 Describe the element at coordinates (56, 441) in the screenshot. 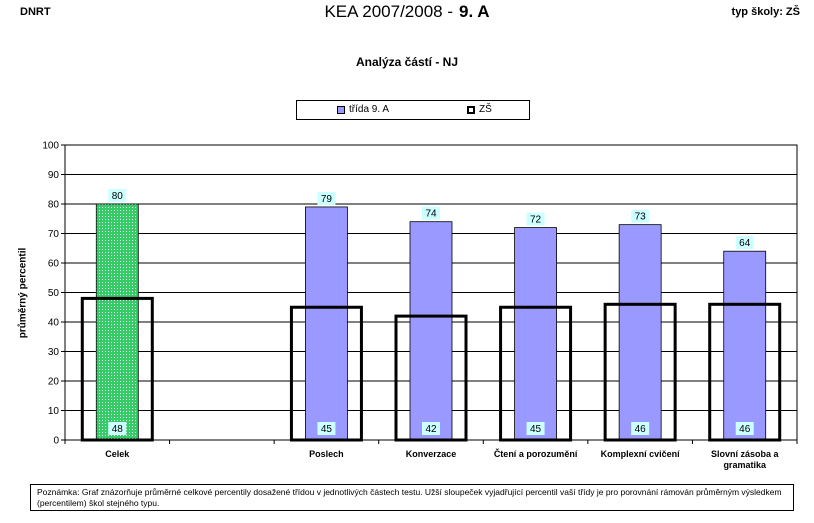

I see `y-tick-label: 0` at that location.